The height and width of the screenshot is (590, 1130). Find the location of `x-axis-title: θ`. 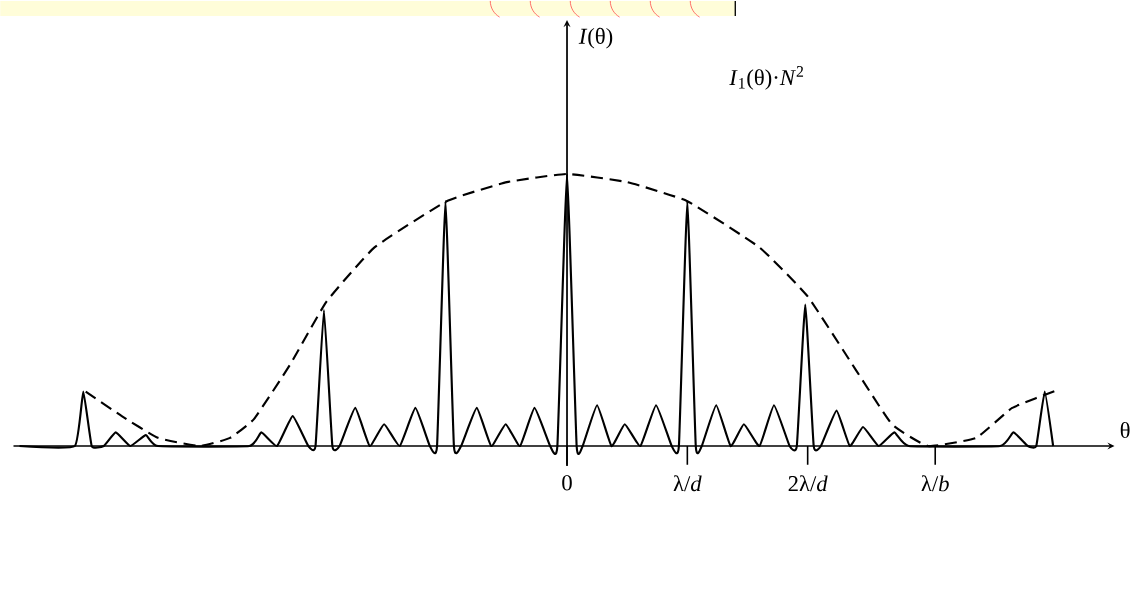

x-axis-title: θ is located at coordinates (1125, 430).